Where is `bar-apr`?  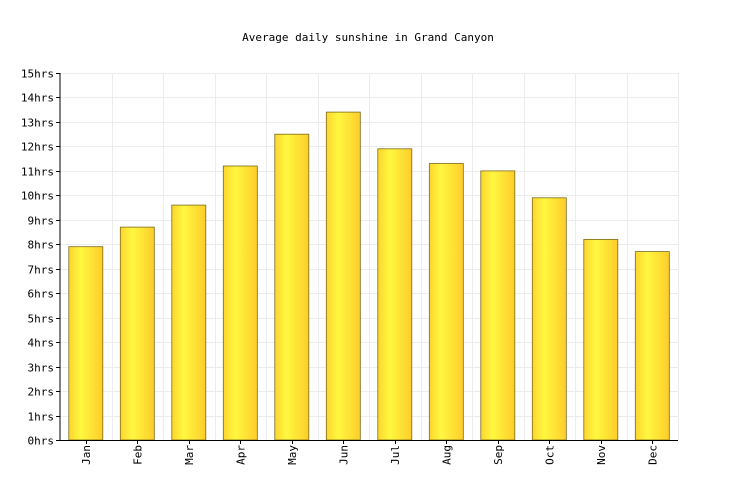 bar-apr is located at coordinates (240, 303).